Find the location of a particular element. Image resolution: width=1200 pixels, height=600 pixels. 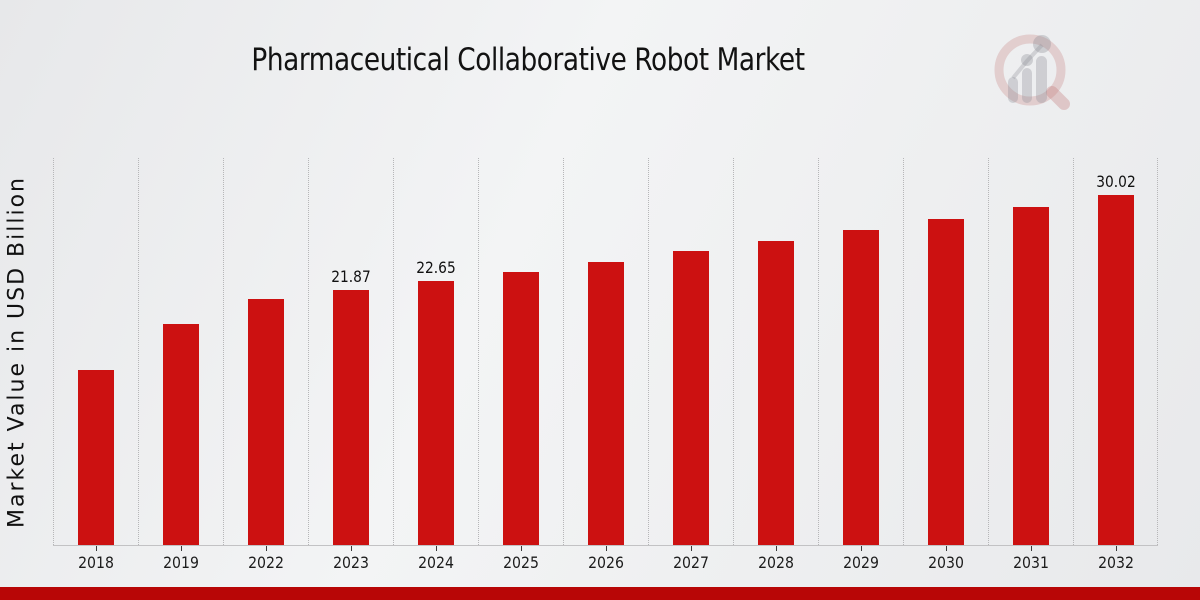

y-axis-label: Market Value in USD Billion is located at coordinates (17, 352).